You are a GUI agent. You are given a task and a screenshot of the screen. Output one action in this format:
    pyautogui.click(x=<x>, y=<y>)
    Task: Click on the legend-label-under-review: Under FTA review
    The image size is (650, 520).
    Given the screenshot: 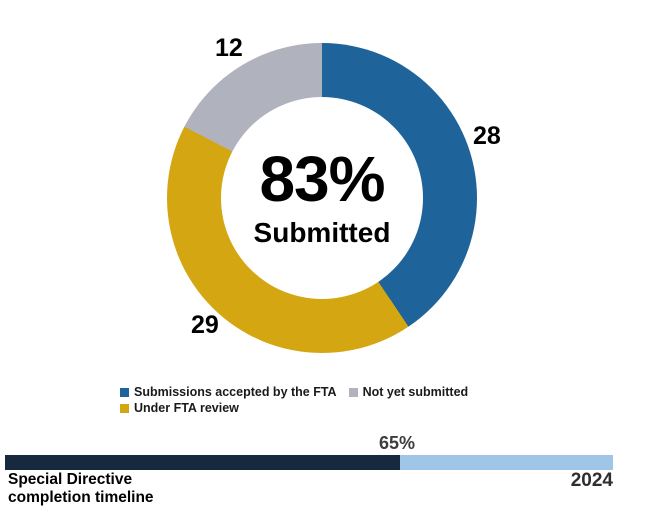 What is the action you would take?
    pyautogui.click(x=186, y=408)
    